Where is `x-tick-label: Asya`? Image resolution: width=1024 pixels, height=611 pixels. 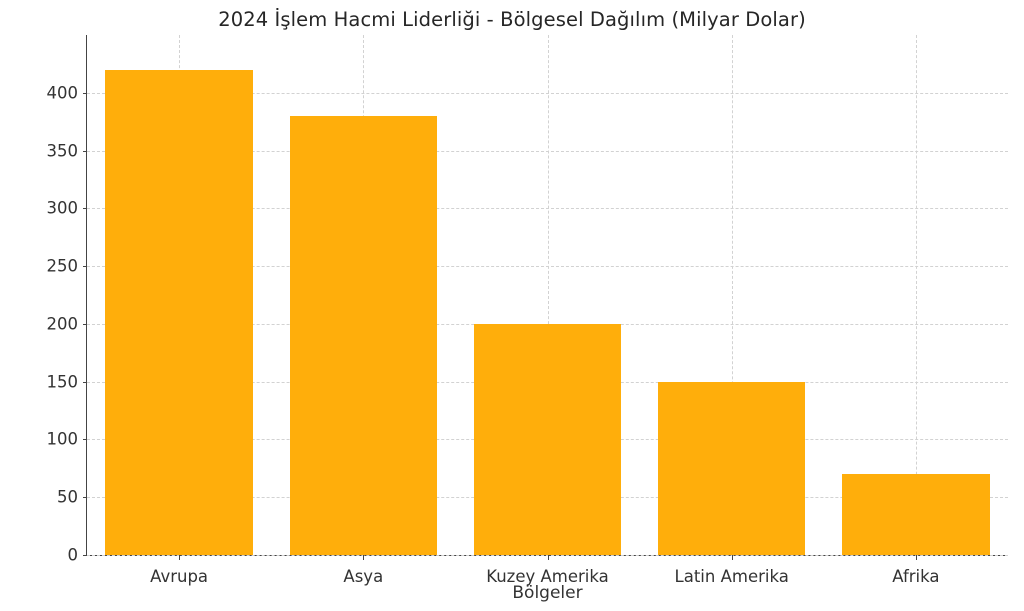
x-tick-label: Asya is located at coordinates (363, 576).